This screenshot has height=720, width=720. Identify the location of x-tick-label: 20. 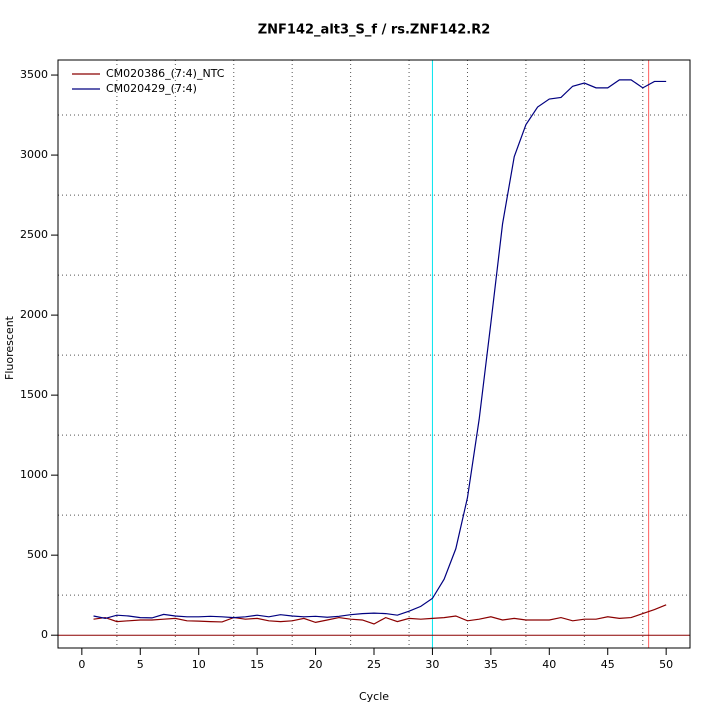
(316, 664).